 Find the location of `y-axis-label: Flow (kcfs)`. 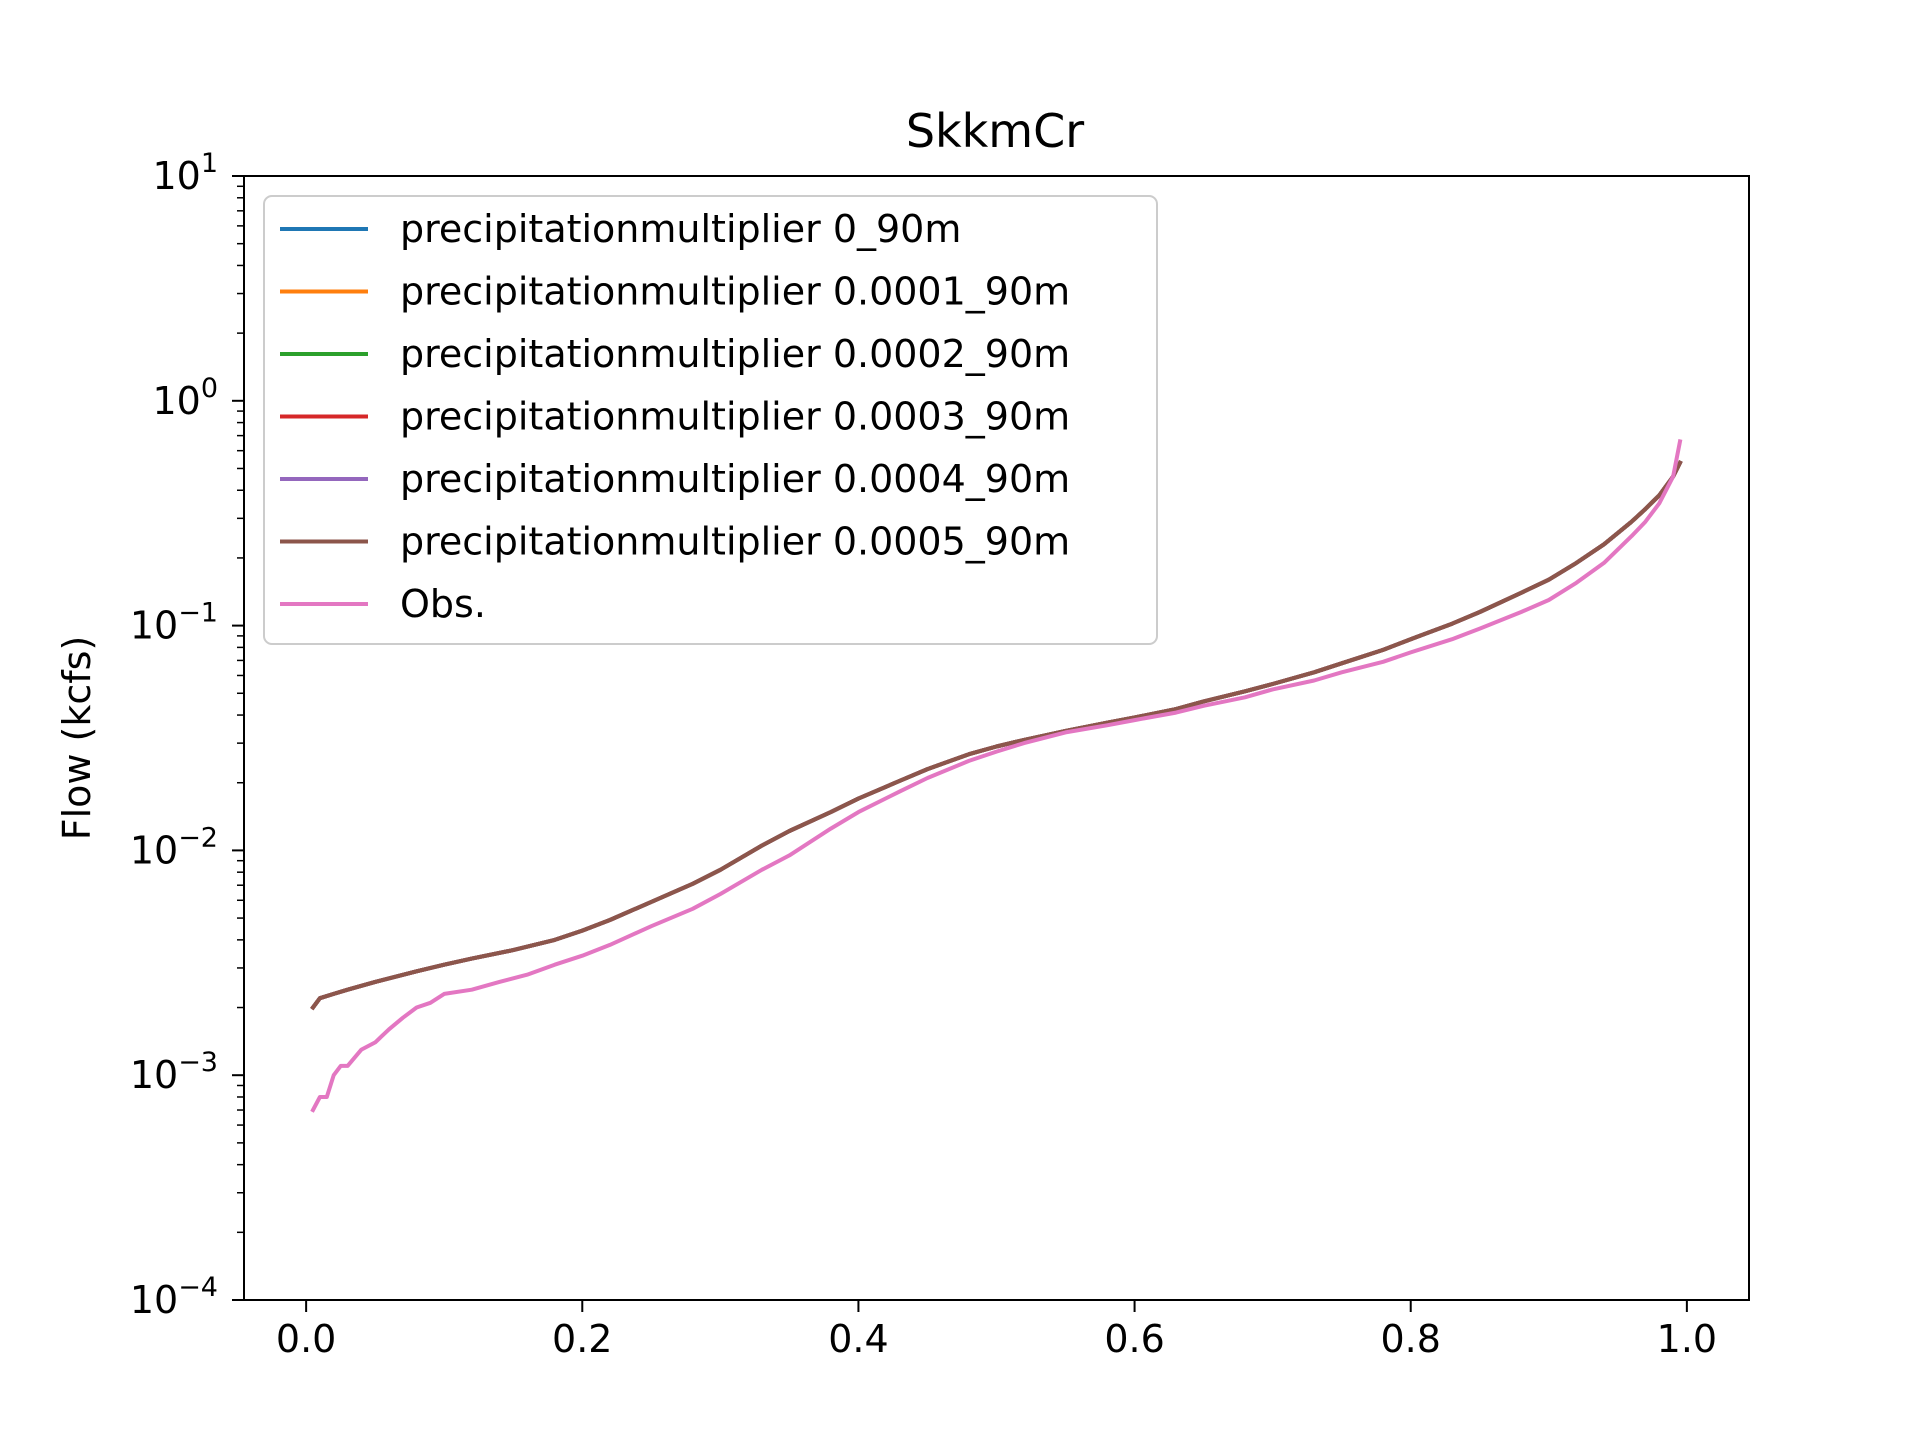

y-axis-label: Flow (kcfs) is located at coordinates (77, 738).